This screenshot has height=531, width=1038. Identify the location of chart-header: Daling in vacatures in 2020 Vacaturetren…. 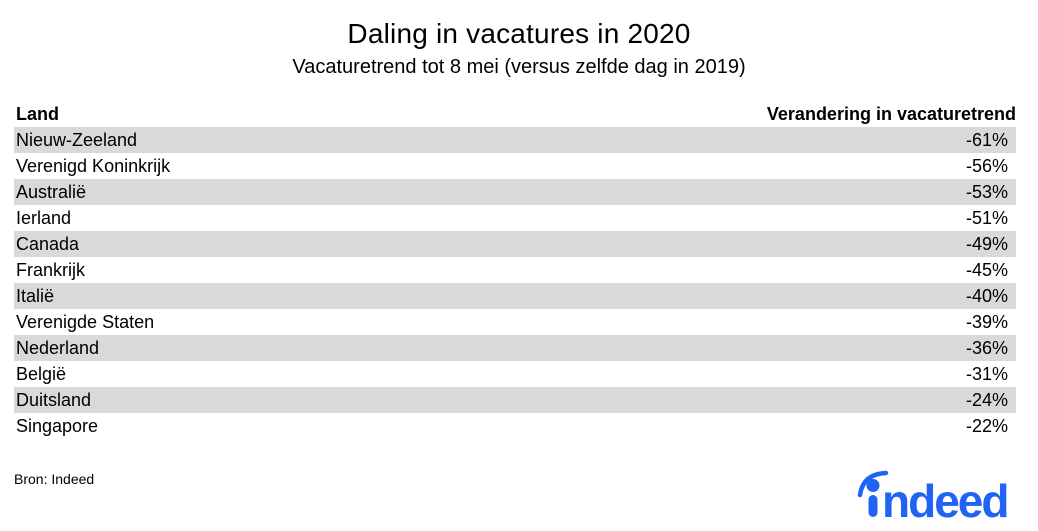
(519, 39).